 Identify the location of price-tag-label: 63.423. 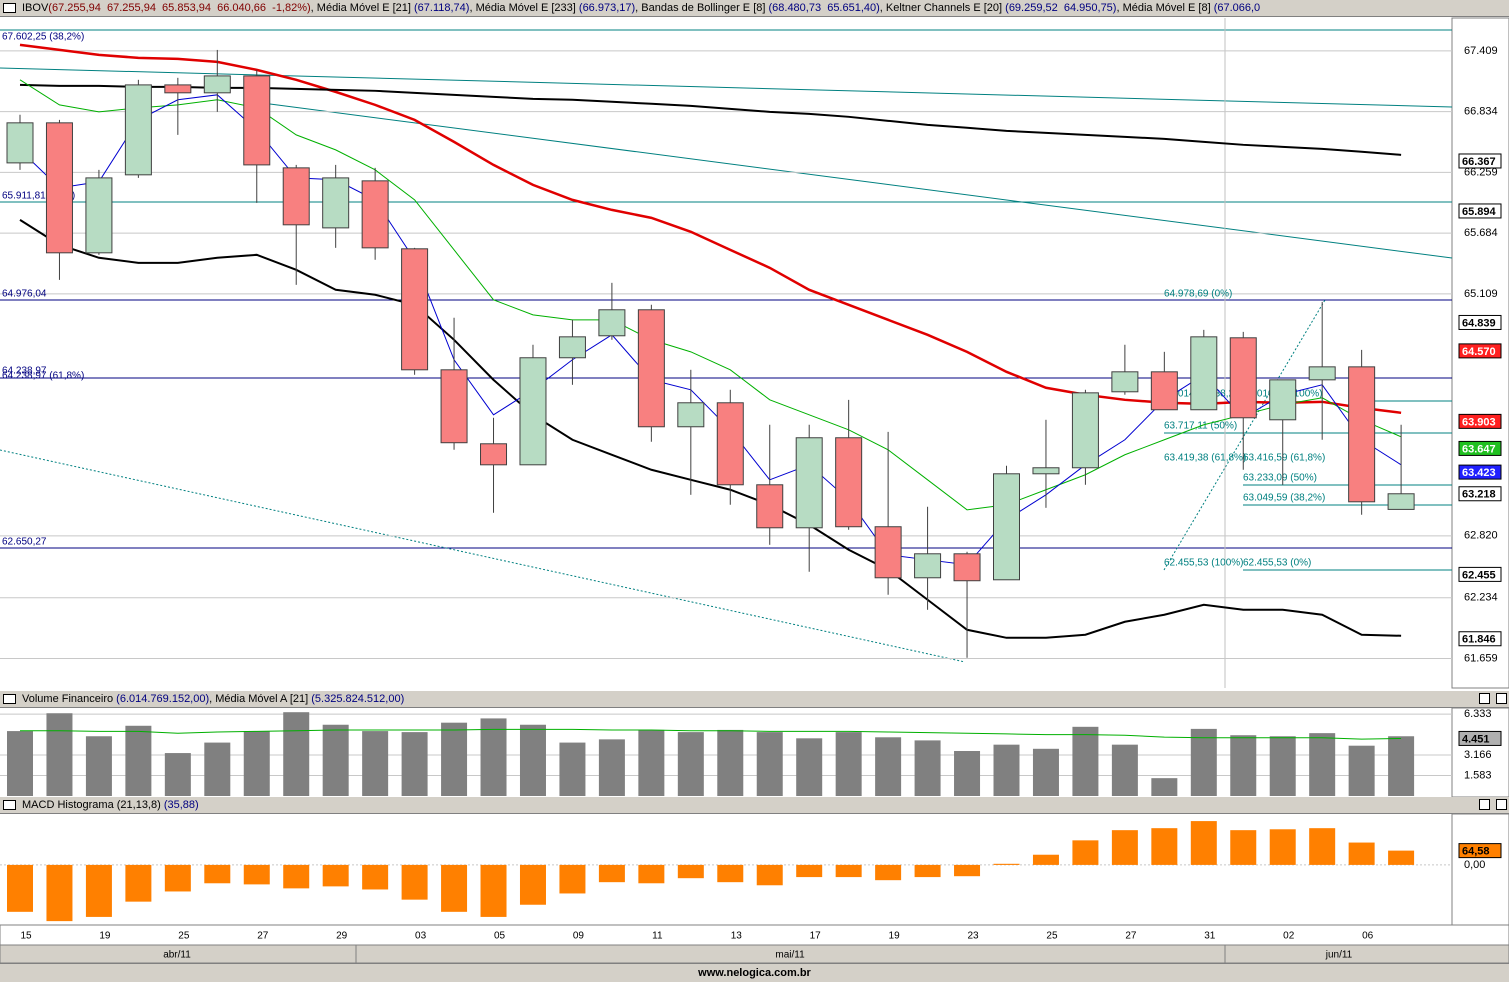
(1479, 473).